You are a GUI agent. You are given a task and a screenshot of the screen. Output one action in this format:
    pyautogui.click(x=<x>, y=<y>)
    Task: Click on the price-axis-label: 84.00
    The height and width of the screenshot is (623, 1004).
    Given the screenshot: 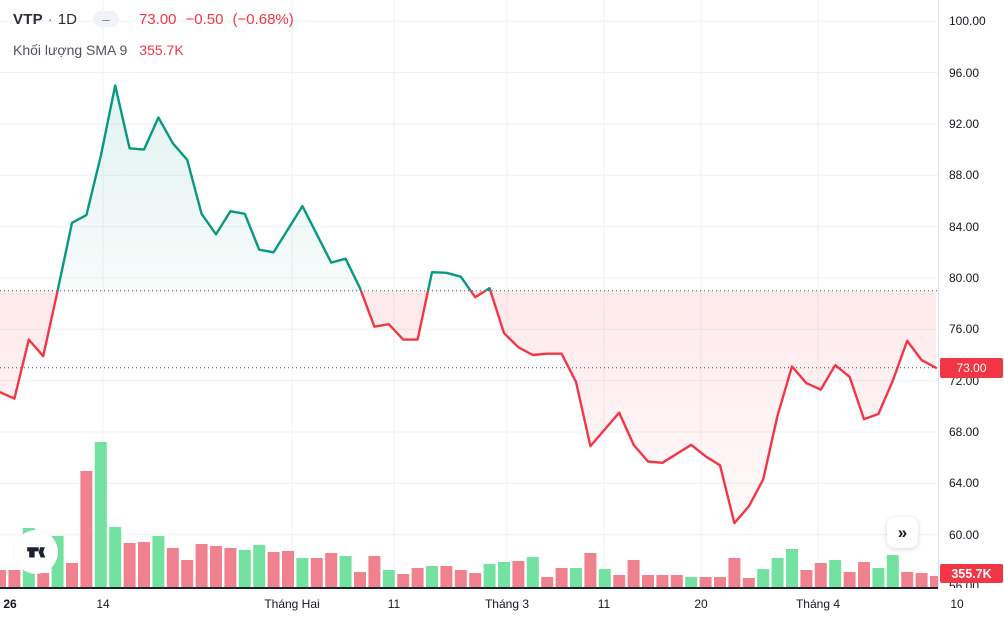 What is the action you would take?
    pyautogui.click(x=964, y=226)
    